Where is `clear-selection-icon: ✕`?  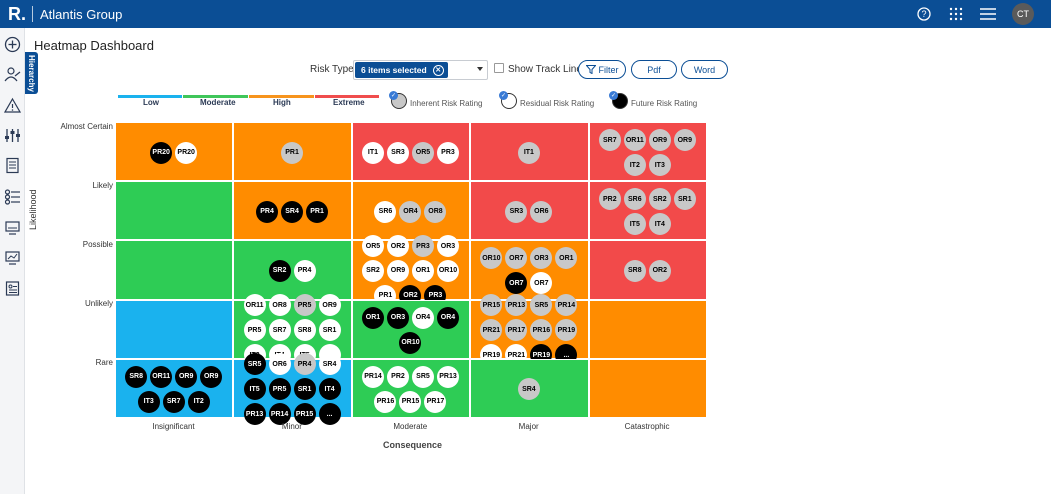 clear-selection-icon: ✕ is located at coordinates (438, 70).